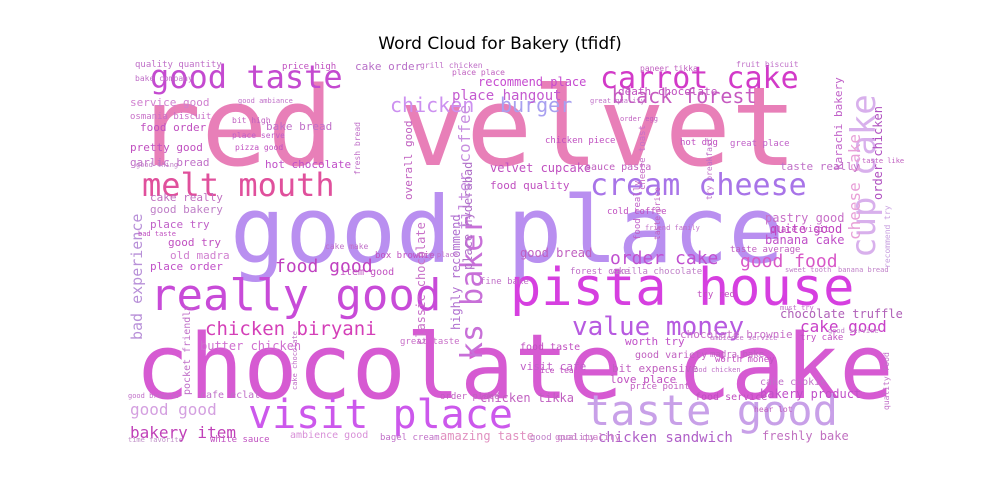 This screenshot has width=1000, height=500. I want to click on word-visit-place: visit place, so click(380, 415).